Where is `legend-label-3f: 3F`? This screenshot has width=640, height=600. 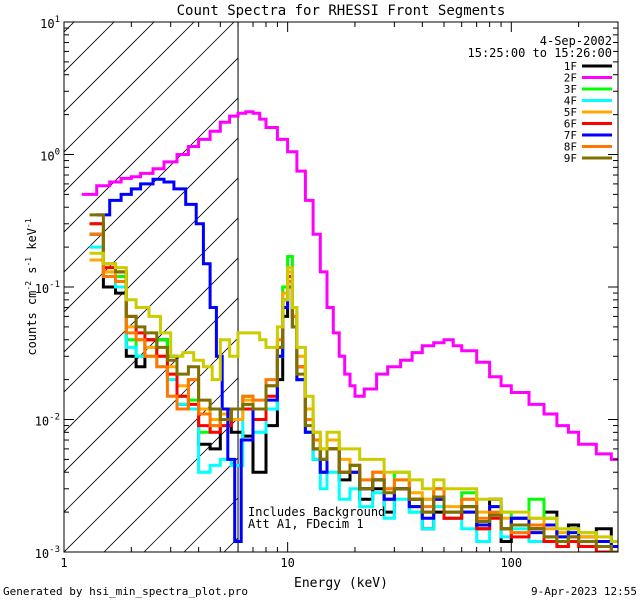
legend-label-3f: 3F is located at coordinates (570, 89).